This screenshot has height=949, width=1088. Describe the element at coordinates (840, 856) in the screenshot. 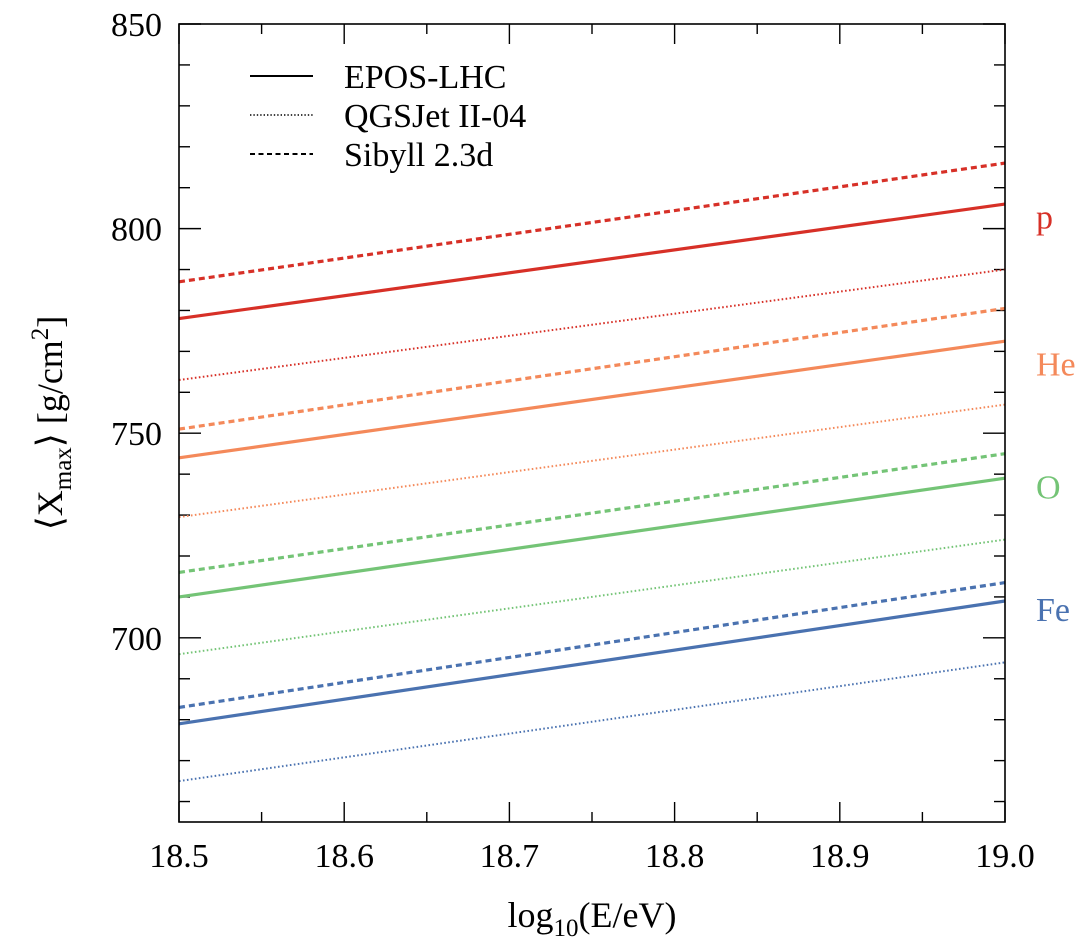

I see `x-tick-label: 18.9` at that location.